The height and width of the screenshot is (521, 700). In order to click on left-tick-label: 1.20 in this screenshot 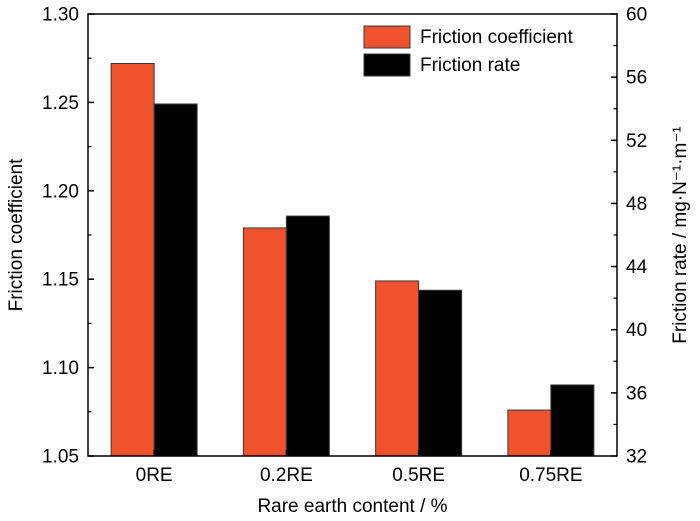, I will do `click(60, 191)`.